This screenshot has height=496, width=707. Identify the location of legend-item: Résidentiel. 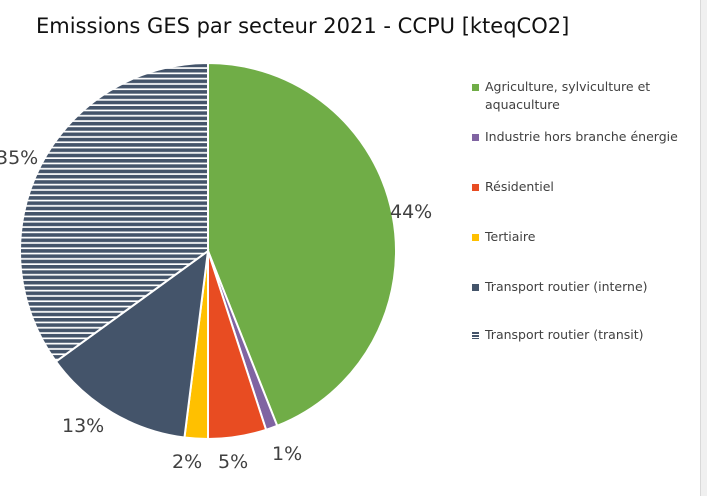
(513, 187).